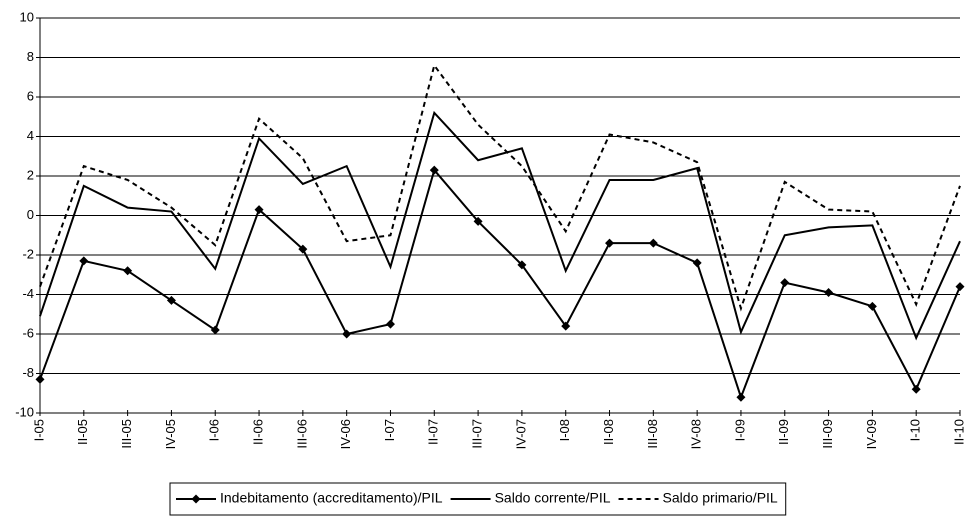 The image size is (970, 518). I want to click on x-tick-label: II-08, so click(608, 432).